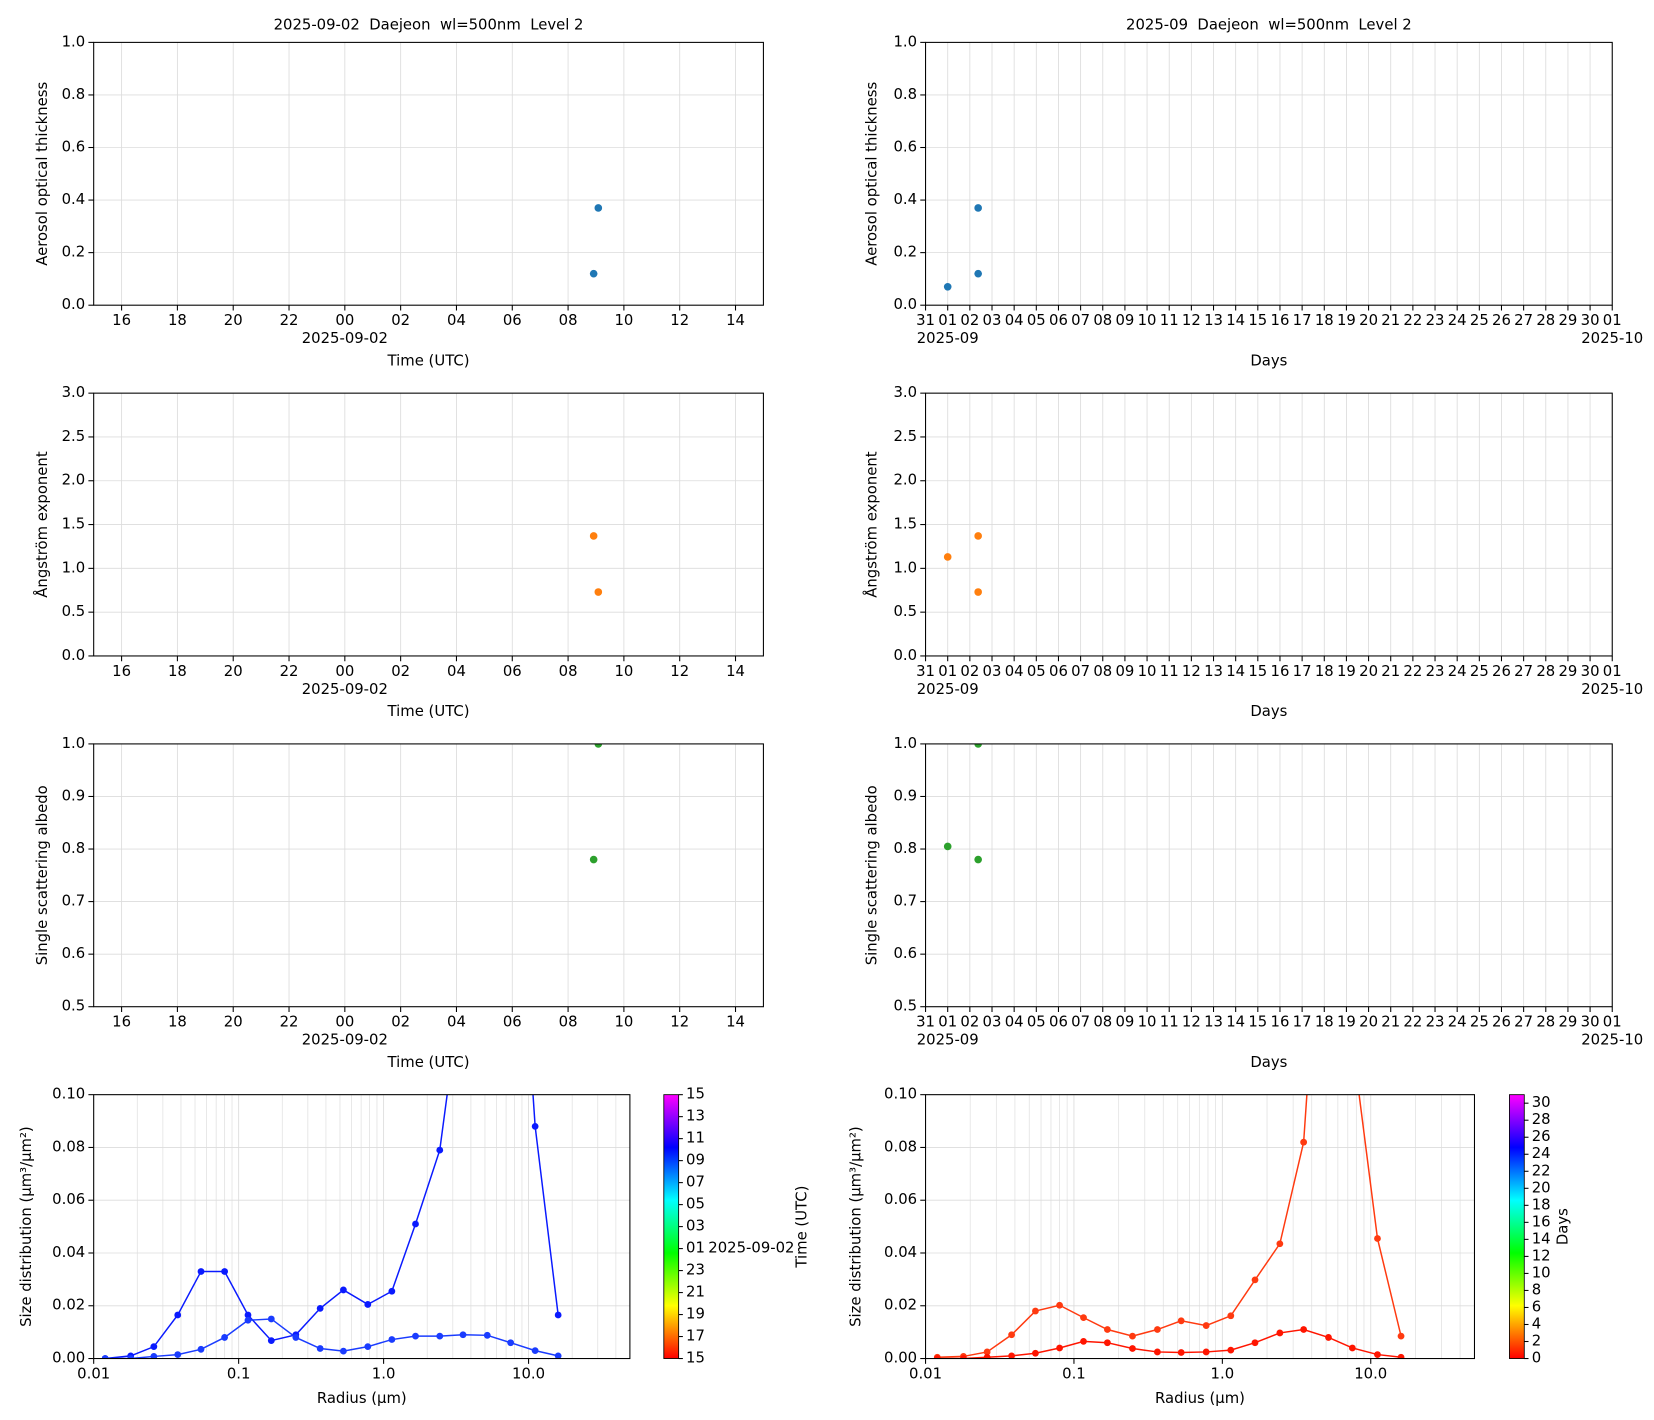 The image size is (1654, 1420). Describe the element at coordinates (1541, 1119) in the screenshot. I see `colorbar-tick-label: 28` at that location.